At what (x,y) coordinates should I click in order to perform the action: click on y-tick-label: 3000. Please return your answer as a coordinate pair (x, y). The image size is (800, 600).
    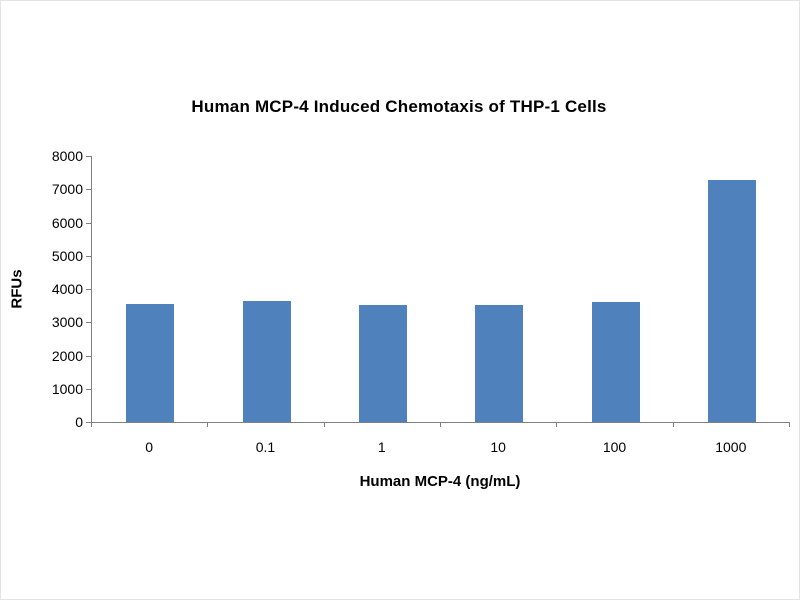
    Looking at the image, I should click on (67, 322).